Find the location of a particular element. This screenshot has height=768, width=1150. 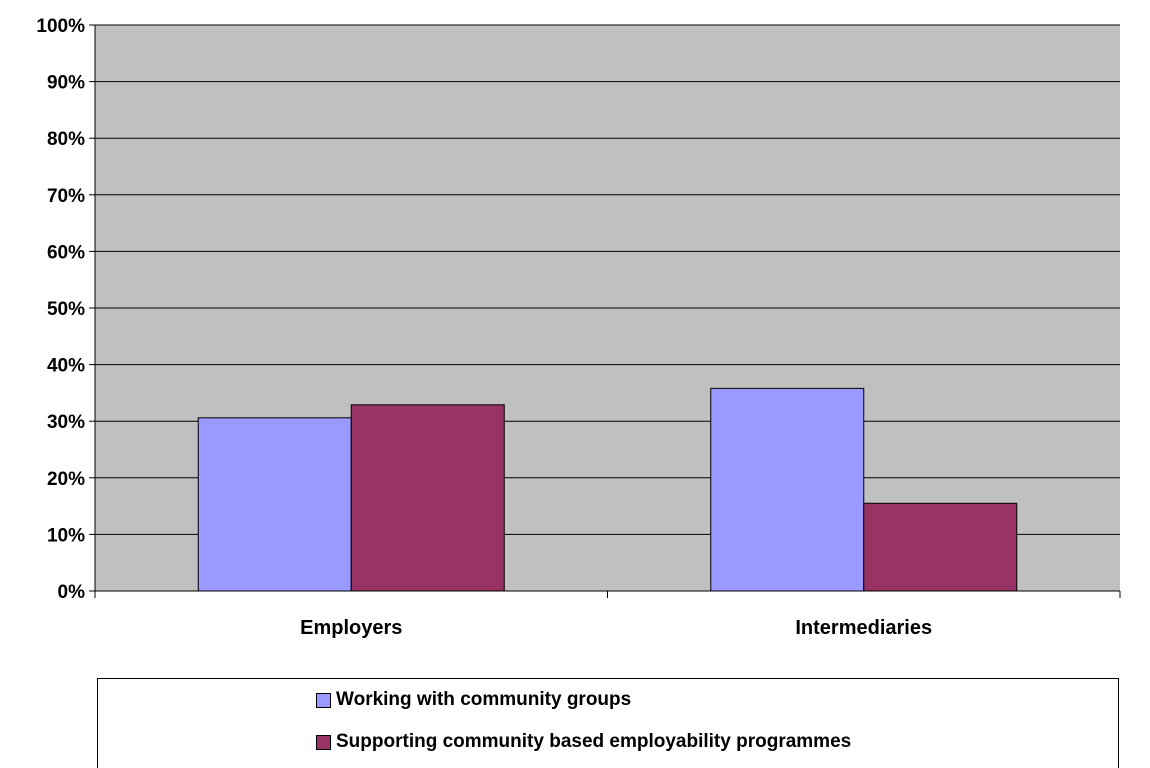

legend-item-working-with-community-groups: Working with community groups is located at coordinates (473, 700).